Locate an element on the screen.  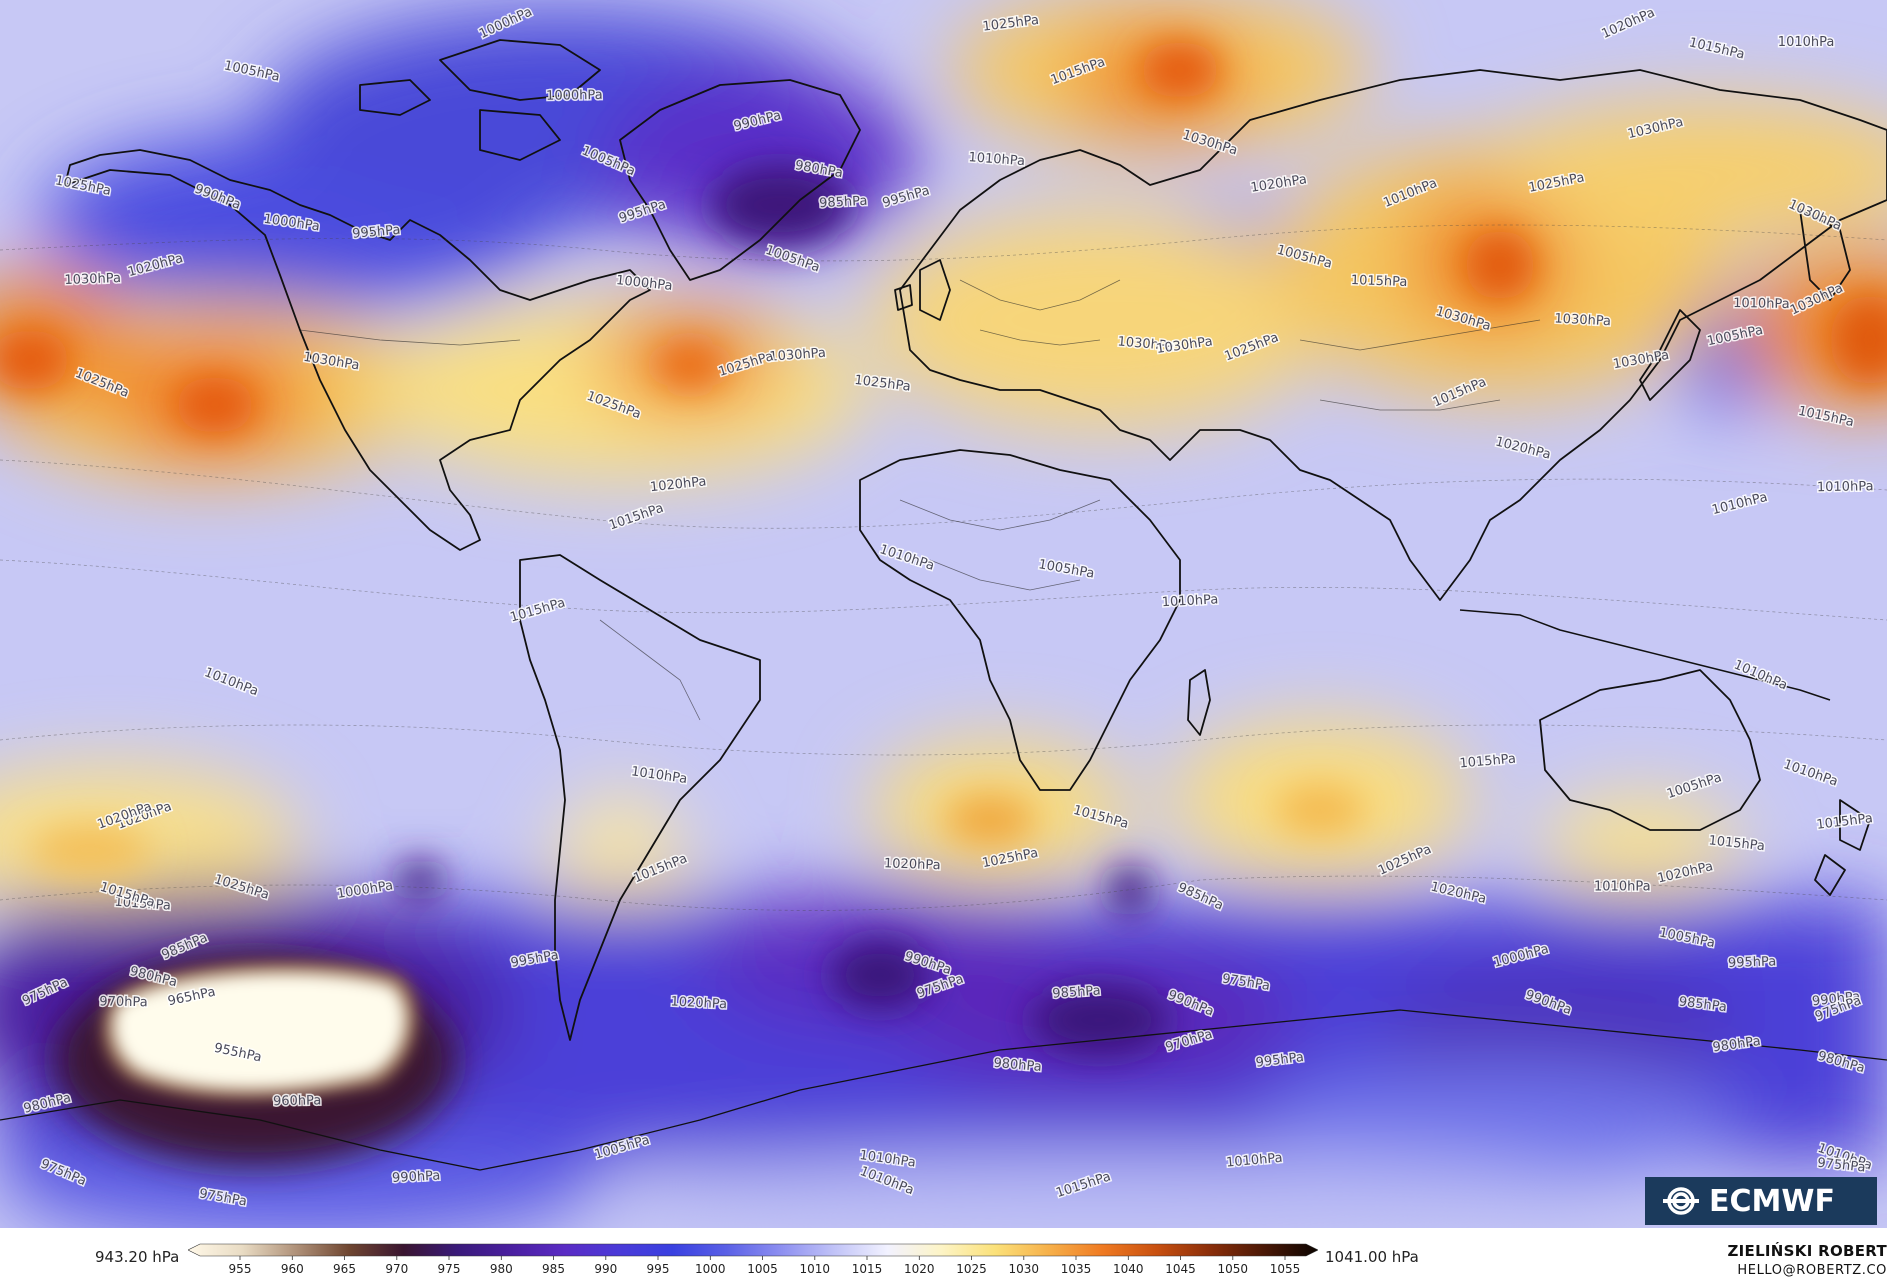
isobar-label: 980hPa is located at coordinates (1017, 1065).